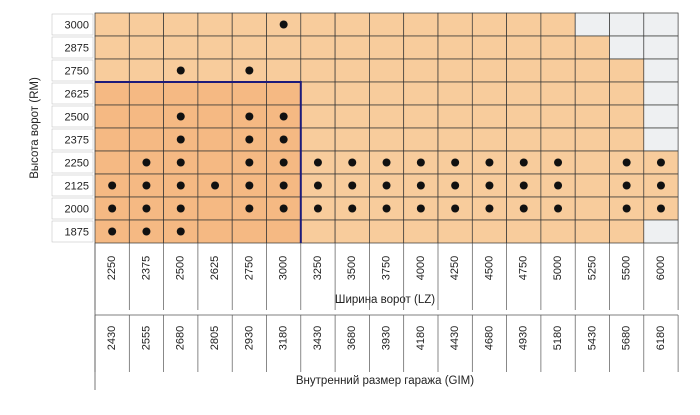  I want to click on width-label: 2250, so click(112, 268).